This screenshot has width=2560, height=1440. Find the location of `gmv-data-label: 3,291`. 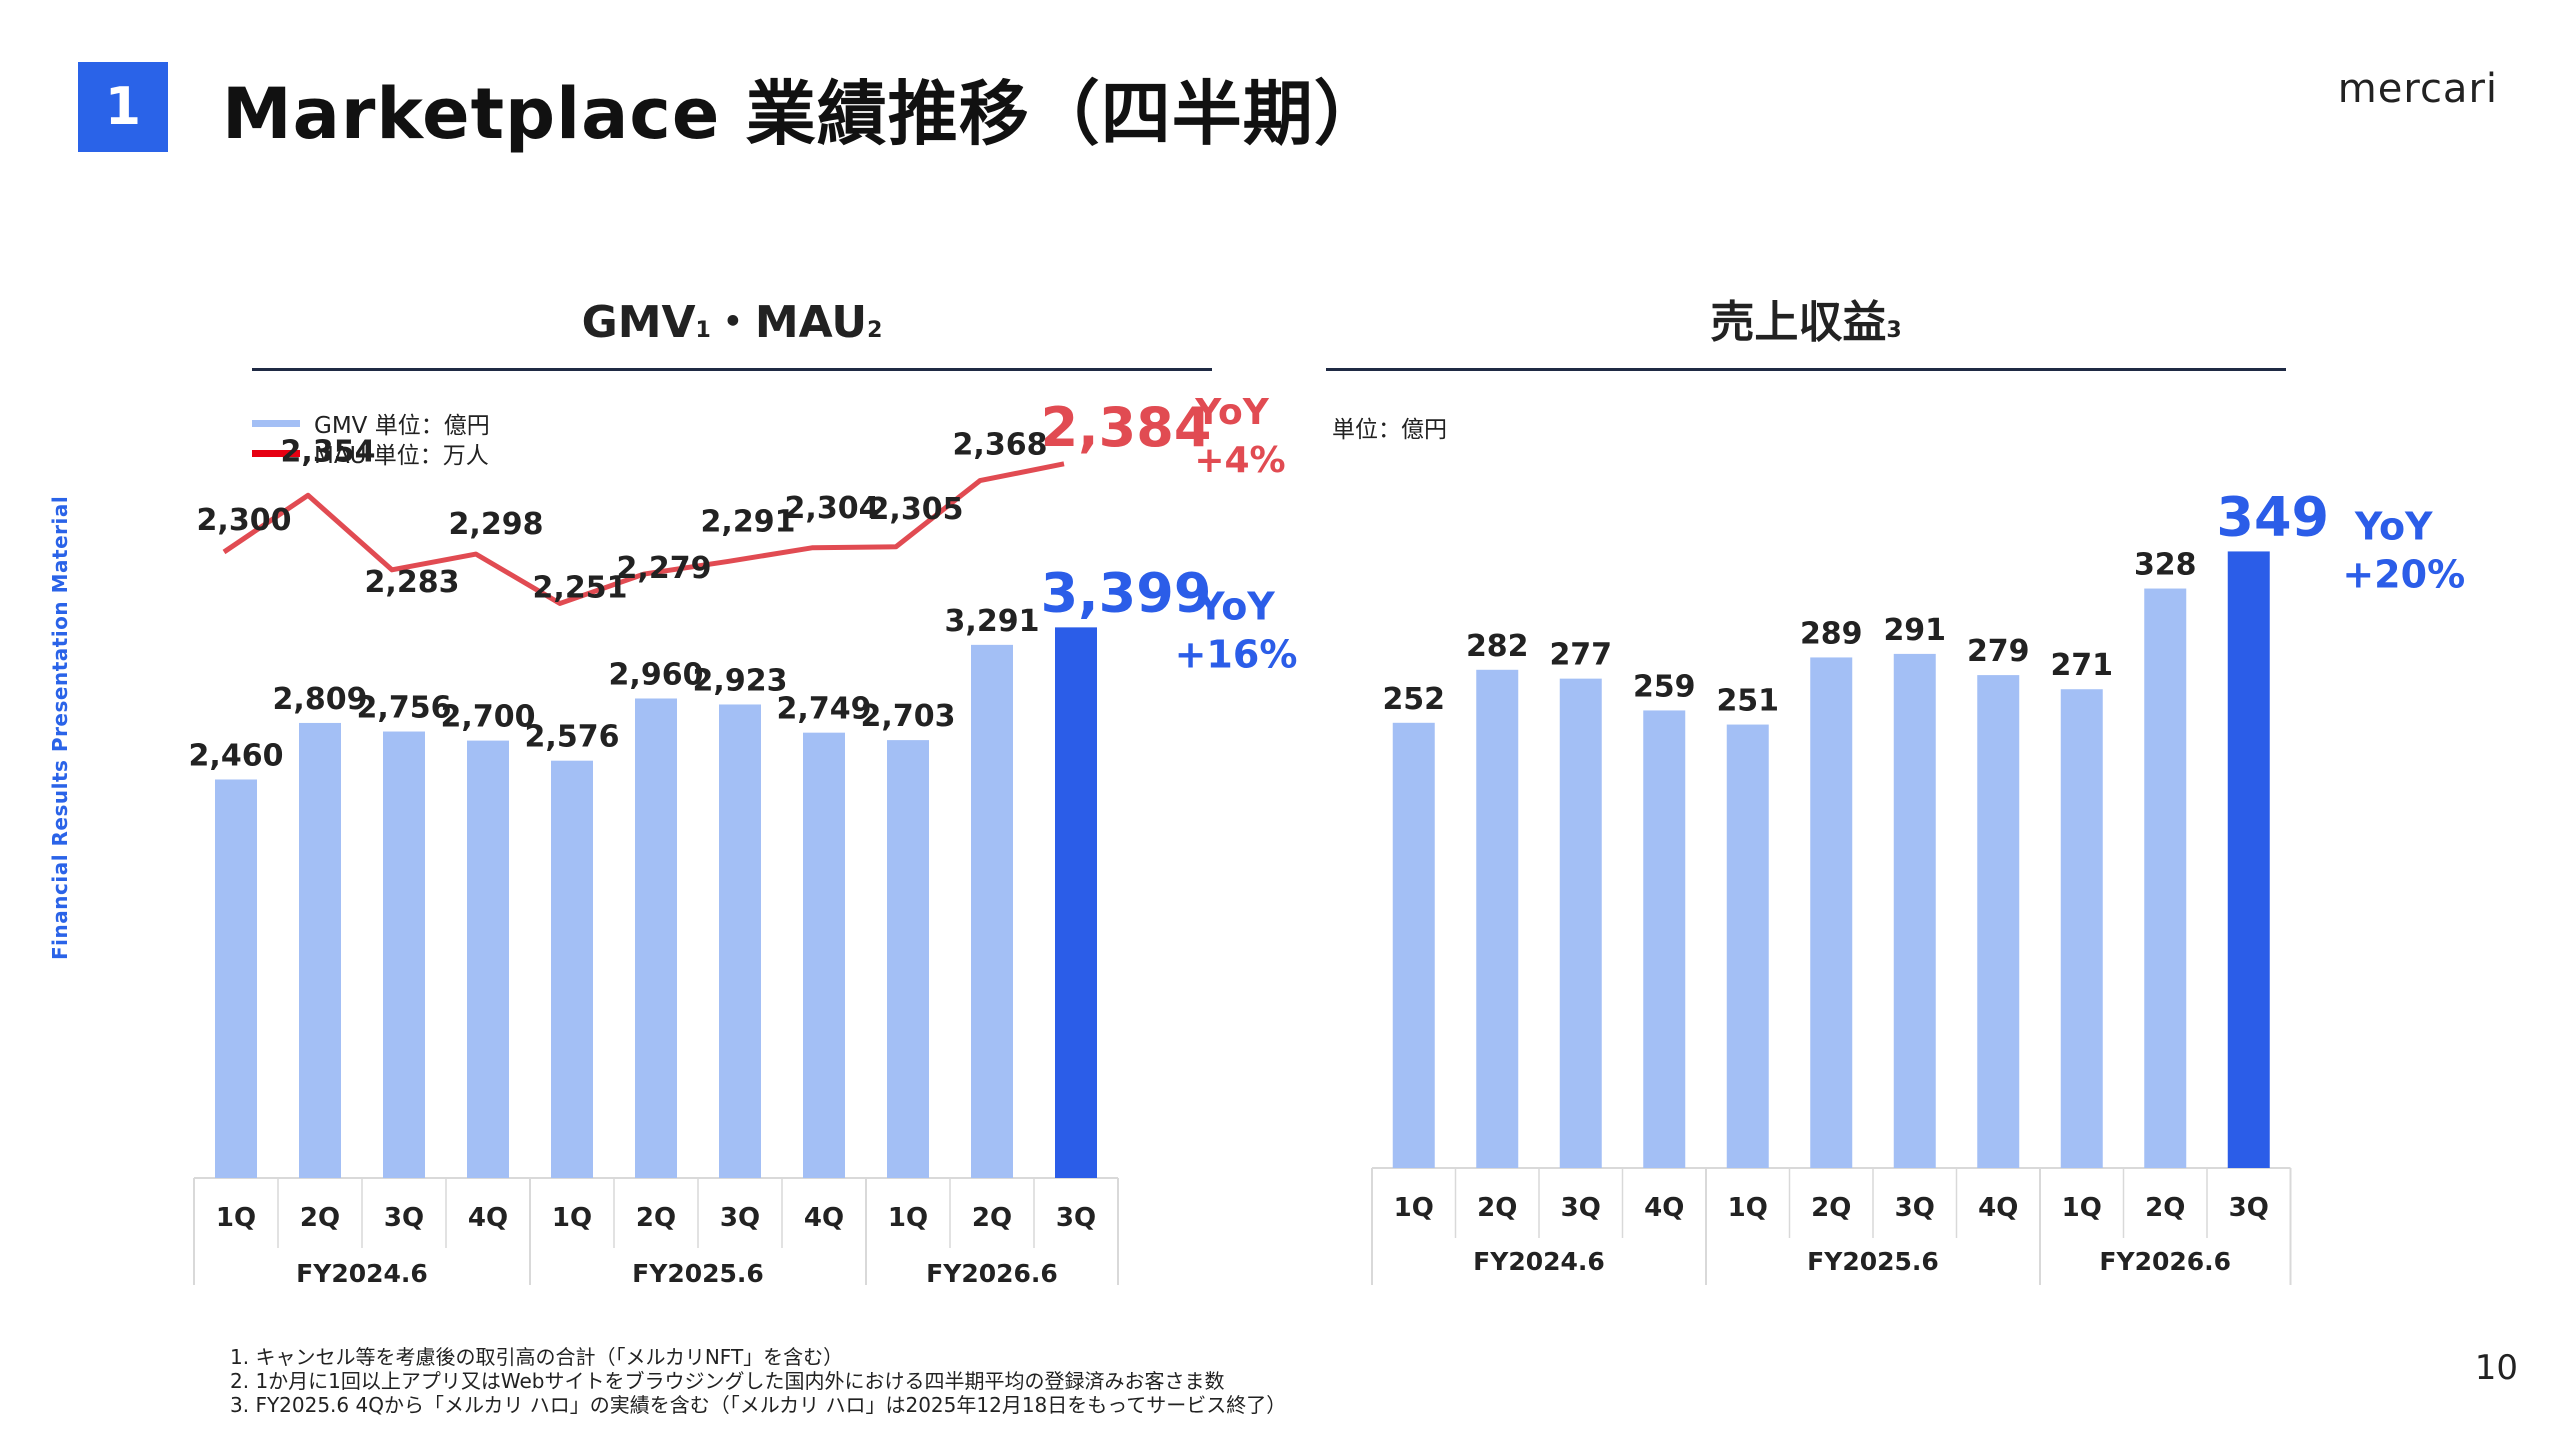

gmv-data-label: 3,291 is located at coordinates (992, 621).